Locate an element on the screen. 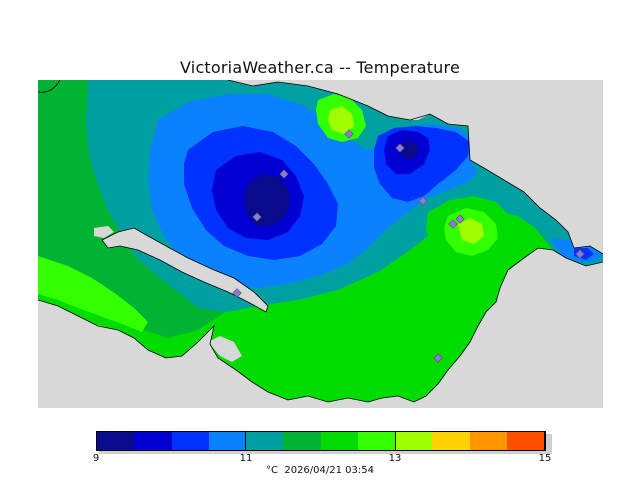 The image size is (640, 480). band-lt9_5-right is located at coordinates (409, 150).